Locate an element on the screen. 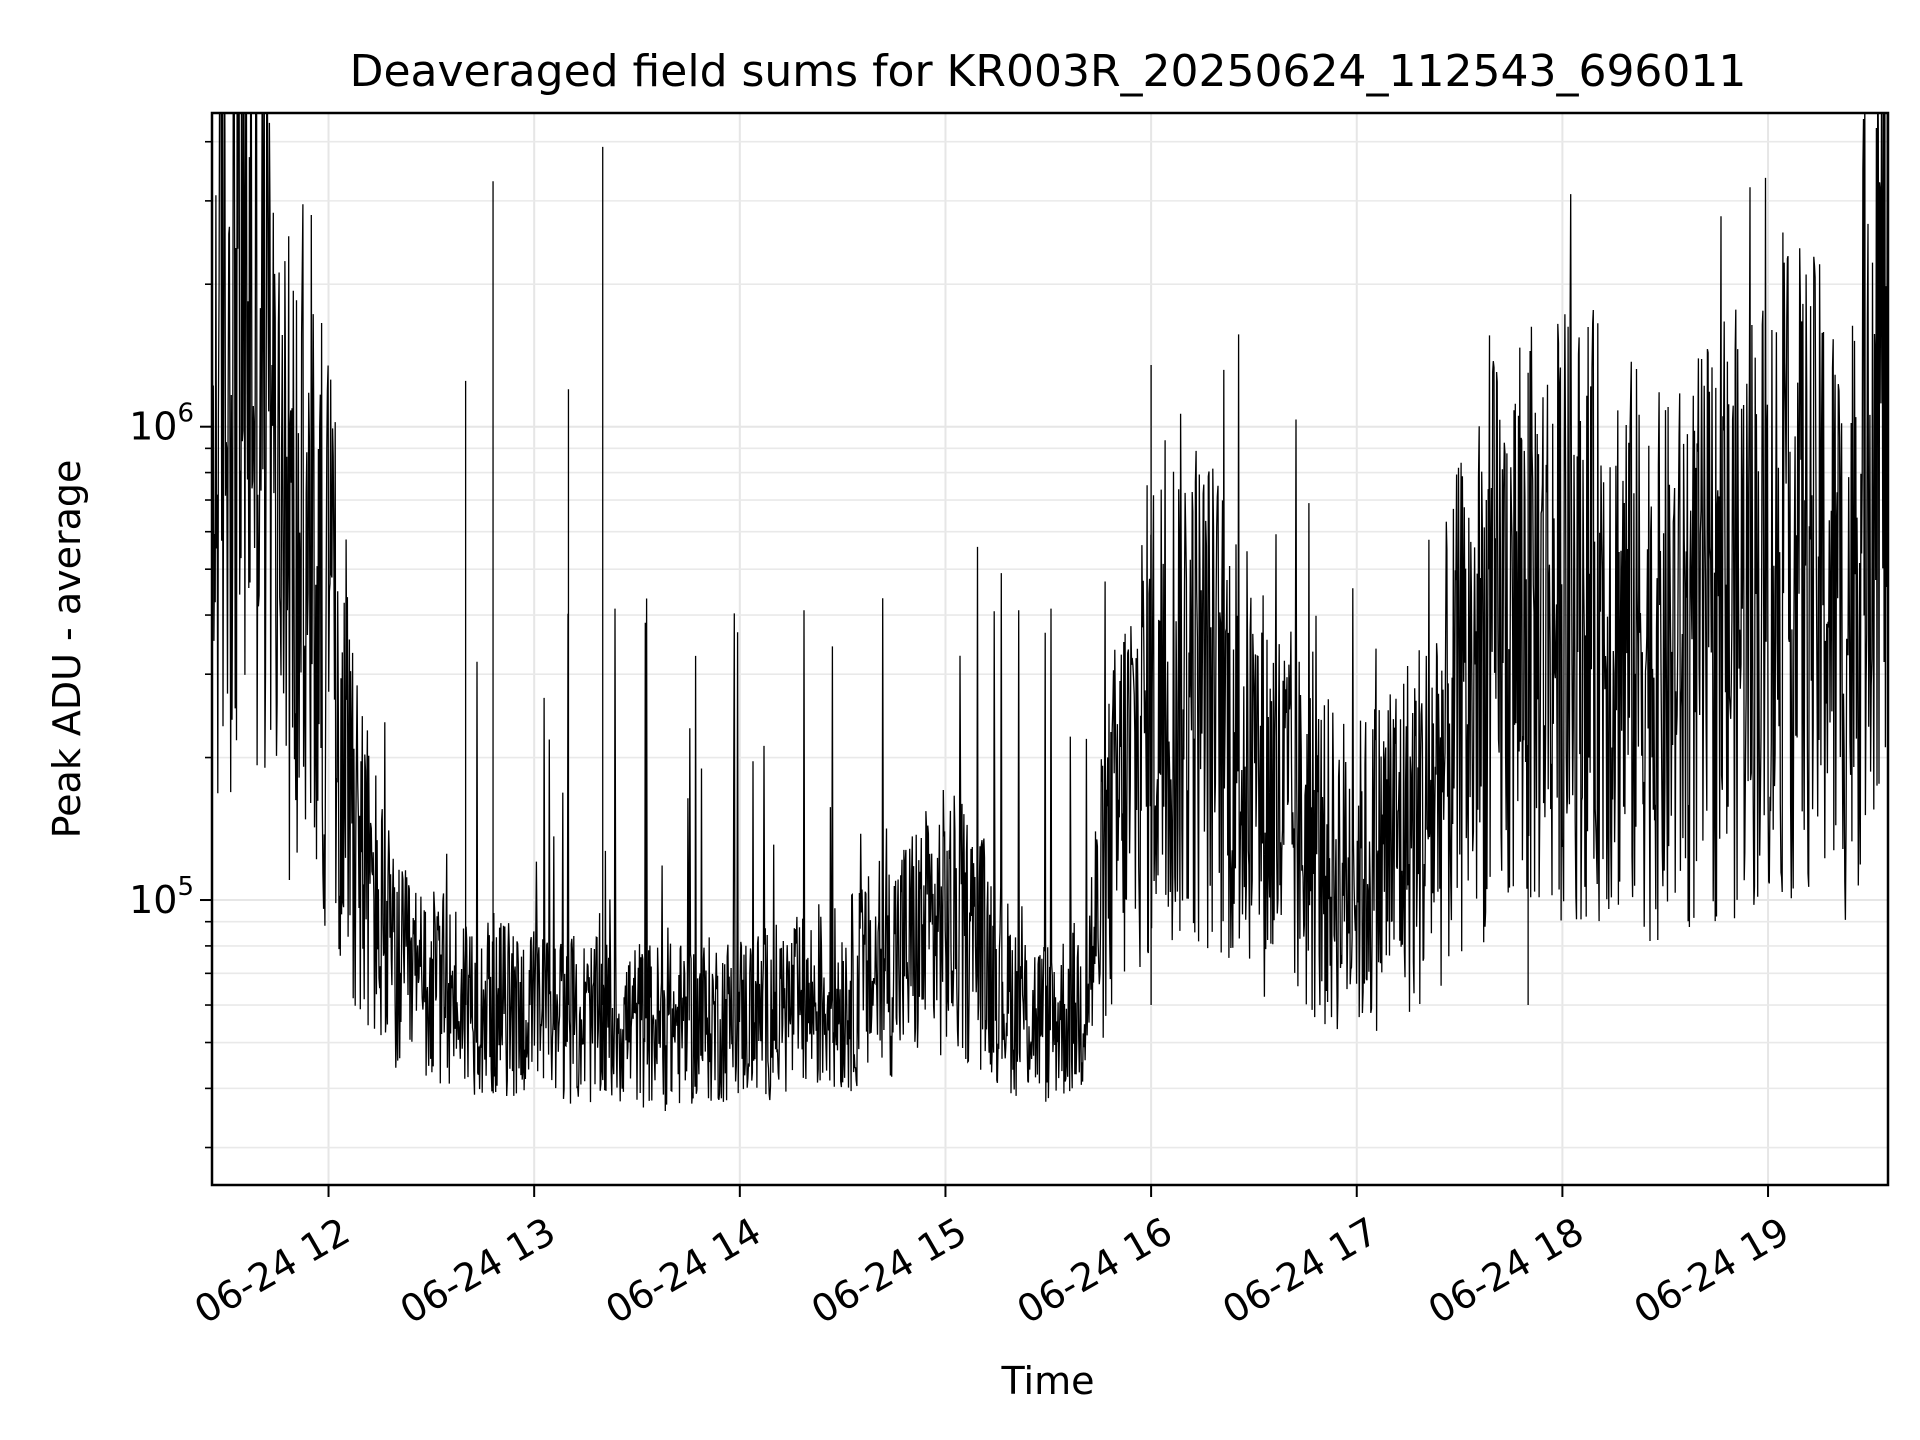  y-tick-label: 10⁵ is located at coordinates (161, 897).